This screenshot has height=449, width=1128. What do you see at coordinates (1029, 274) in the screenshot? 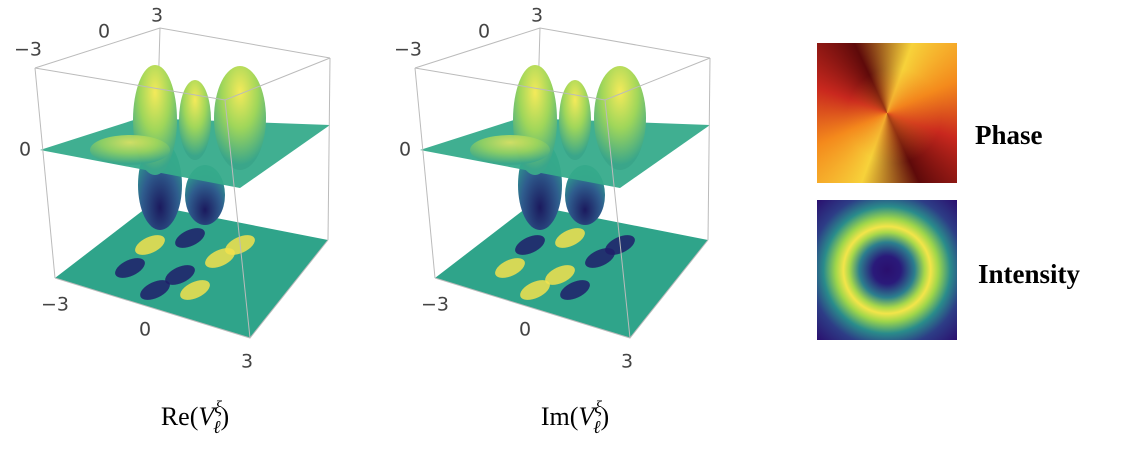
I see `intensity-label: Intensity` at bounding box center [1029, 274].